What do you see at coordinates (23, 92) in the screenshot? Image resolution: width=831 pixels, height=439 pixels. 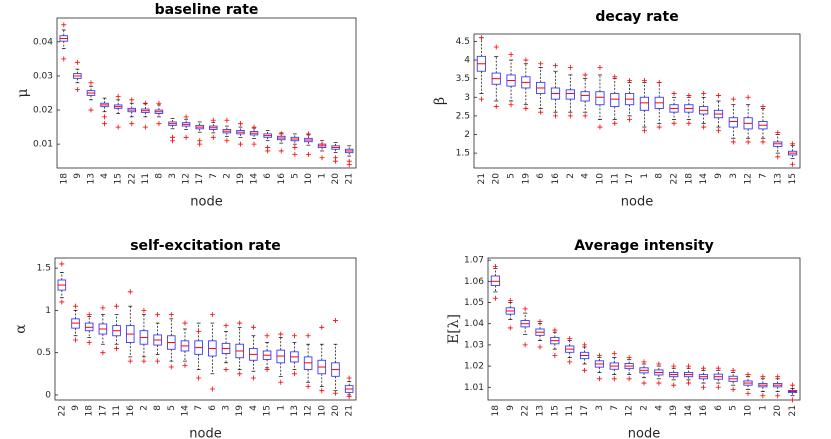 I see `y-axis-label: μ` at bounding box center [23, 92].